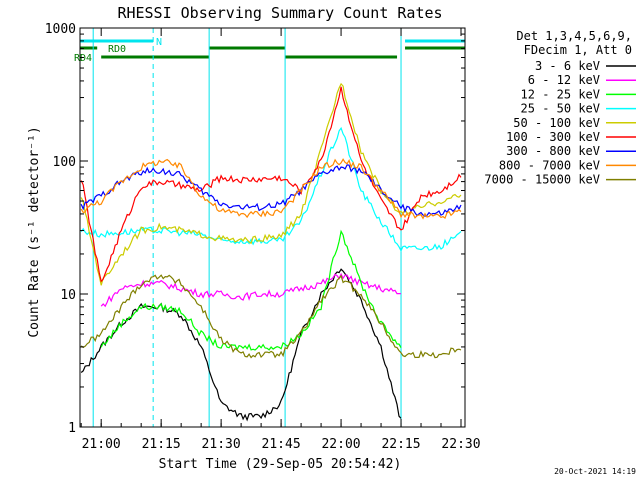 This screenshot has width=640, height=480. Describe the element at coordinates (556, 123) in the screenshot. I see `legend-label-4: 50 - 100 keV` at that location.